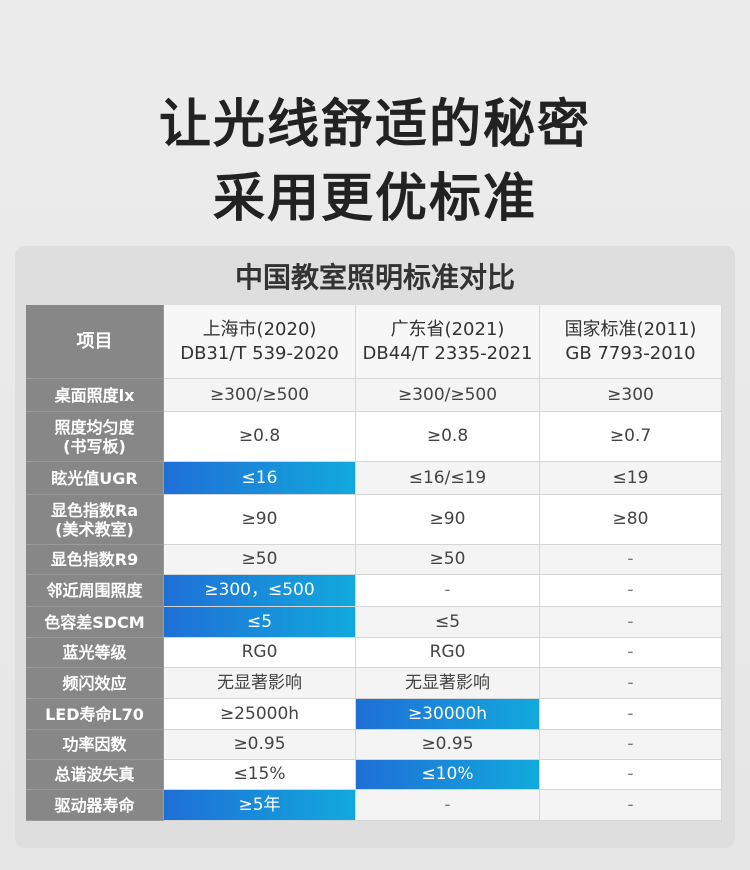 This screenshot has width=750, height=870. I want to click on row-label-text: 功率因数, so click(94, 744).